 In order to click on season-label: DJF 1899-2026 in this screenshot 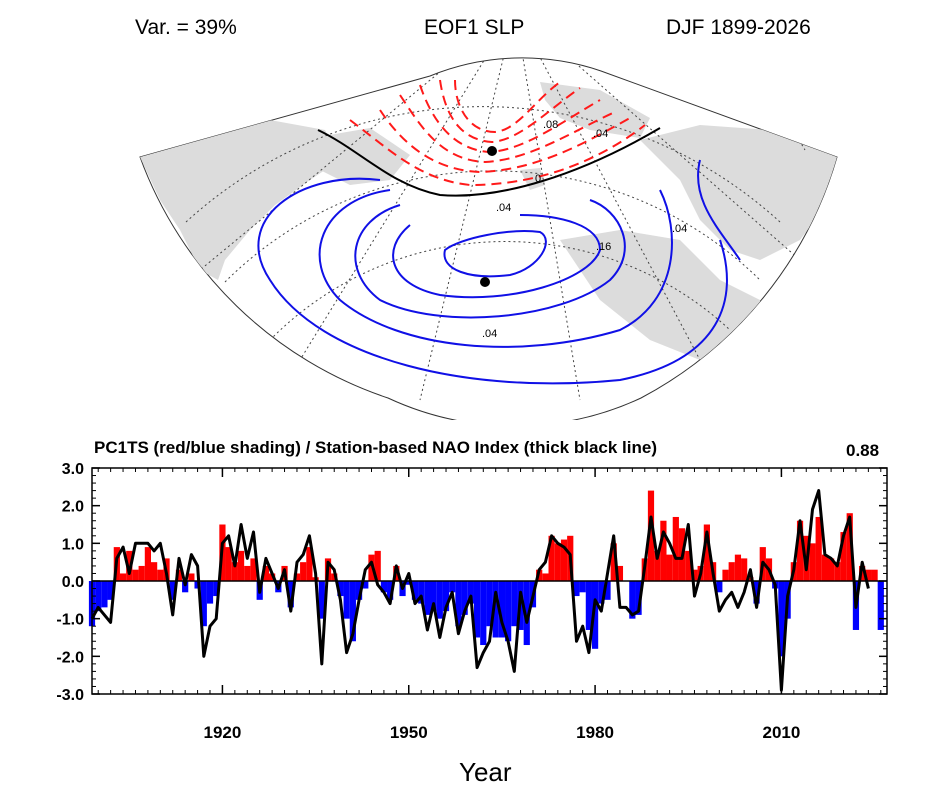, I will do `click(738, 27)`.